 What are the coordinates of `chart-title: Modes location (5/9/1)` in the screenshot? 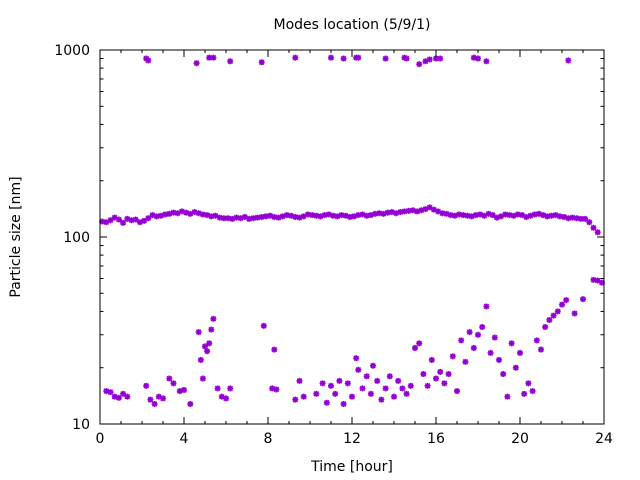 It's located at (352, 25).